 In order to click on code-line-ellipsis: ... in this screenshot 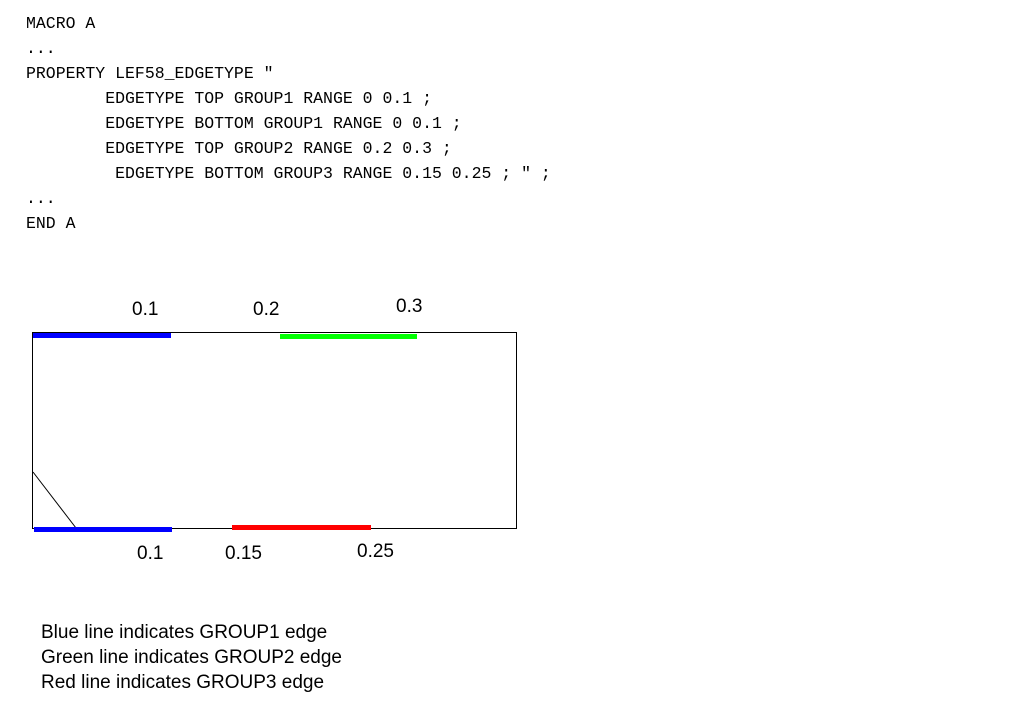, I will do `click(41, 48)`.